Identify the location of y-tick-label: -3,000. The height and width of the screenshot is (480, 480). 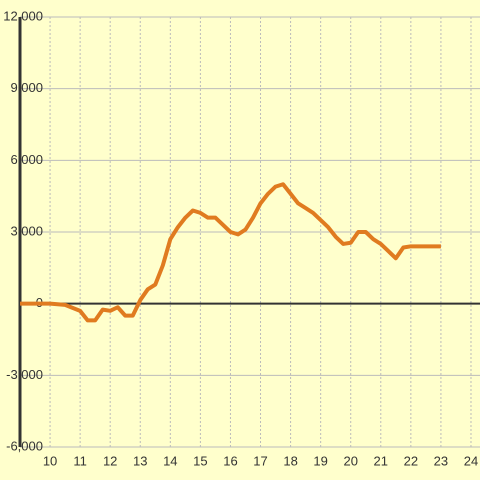
(24, 374).